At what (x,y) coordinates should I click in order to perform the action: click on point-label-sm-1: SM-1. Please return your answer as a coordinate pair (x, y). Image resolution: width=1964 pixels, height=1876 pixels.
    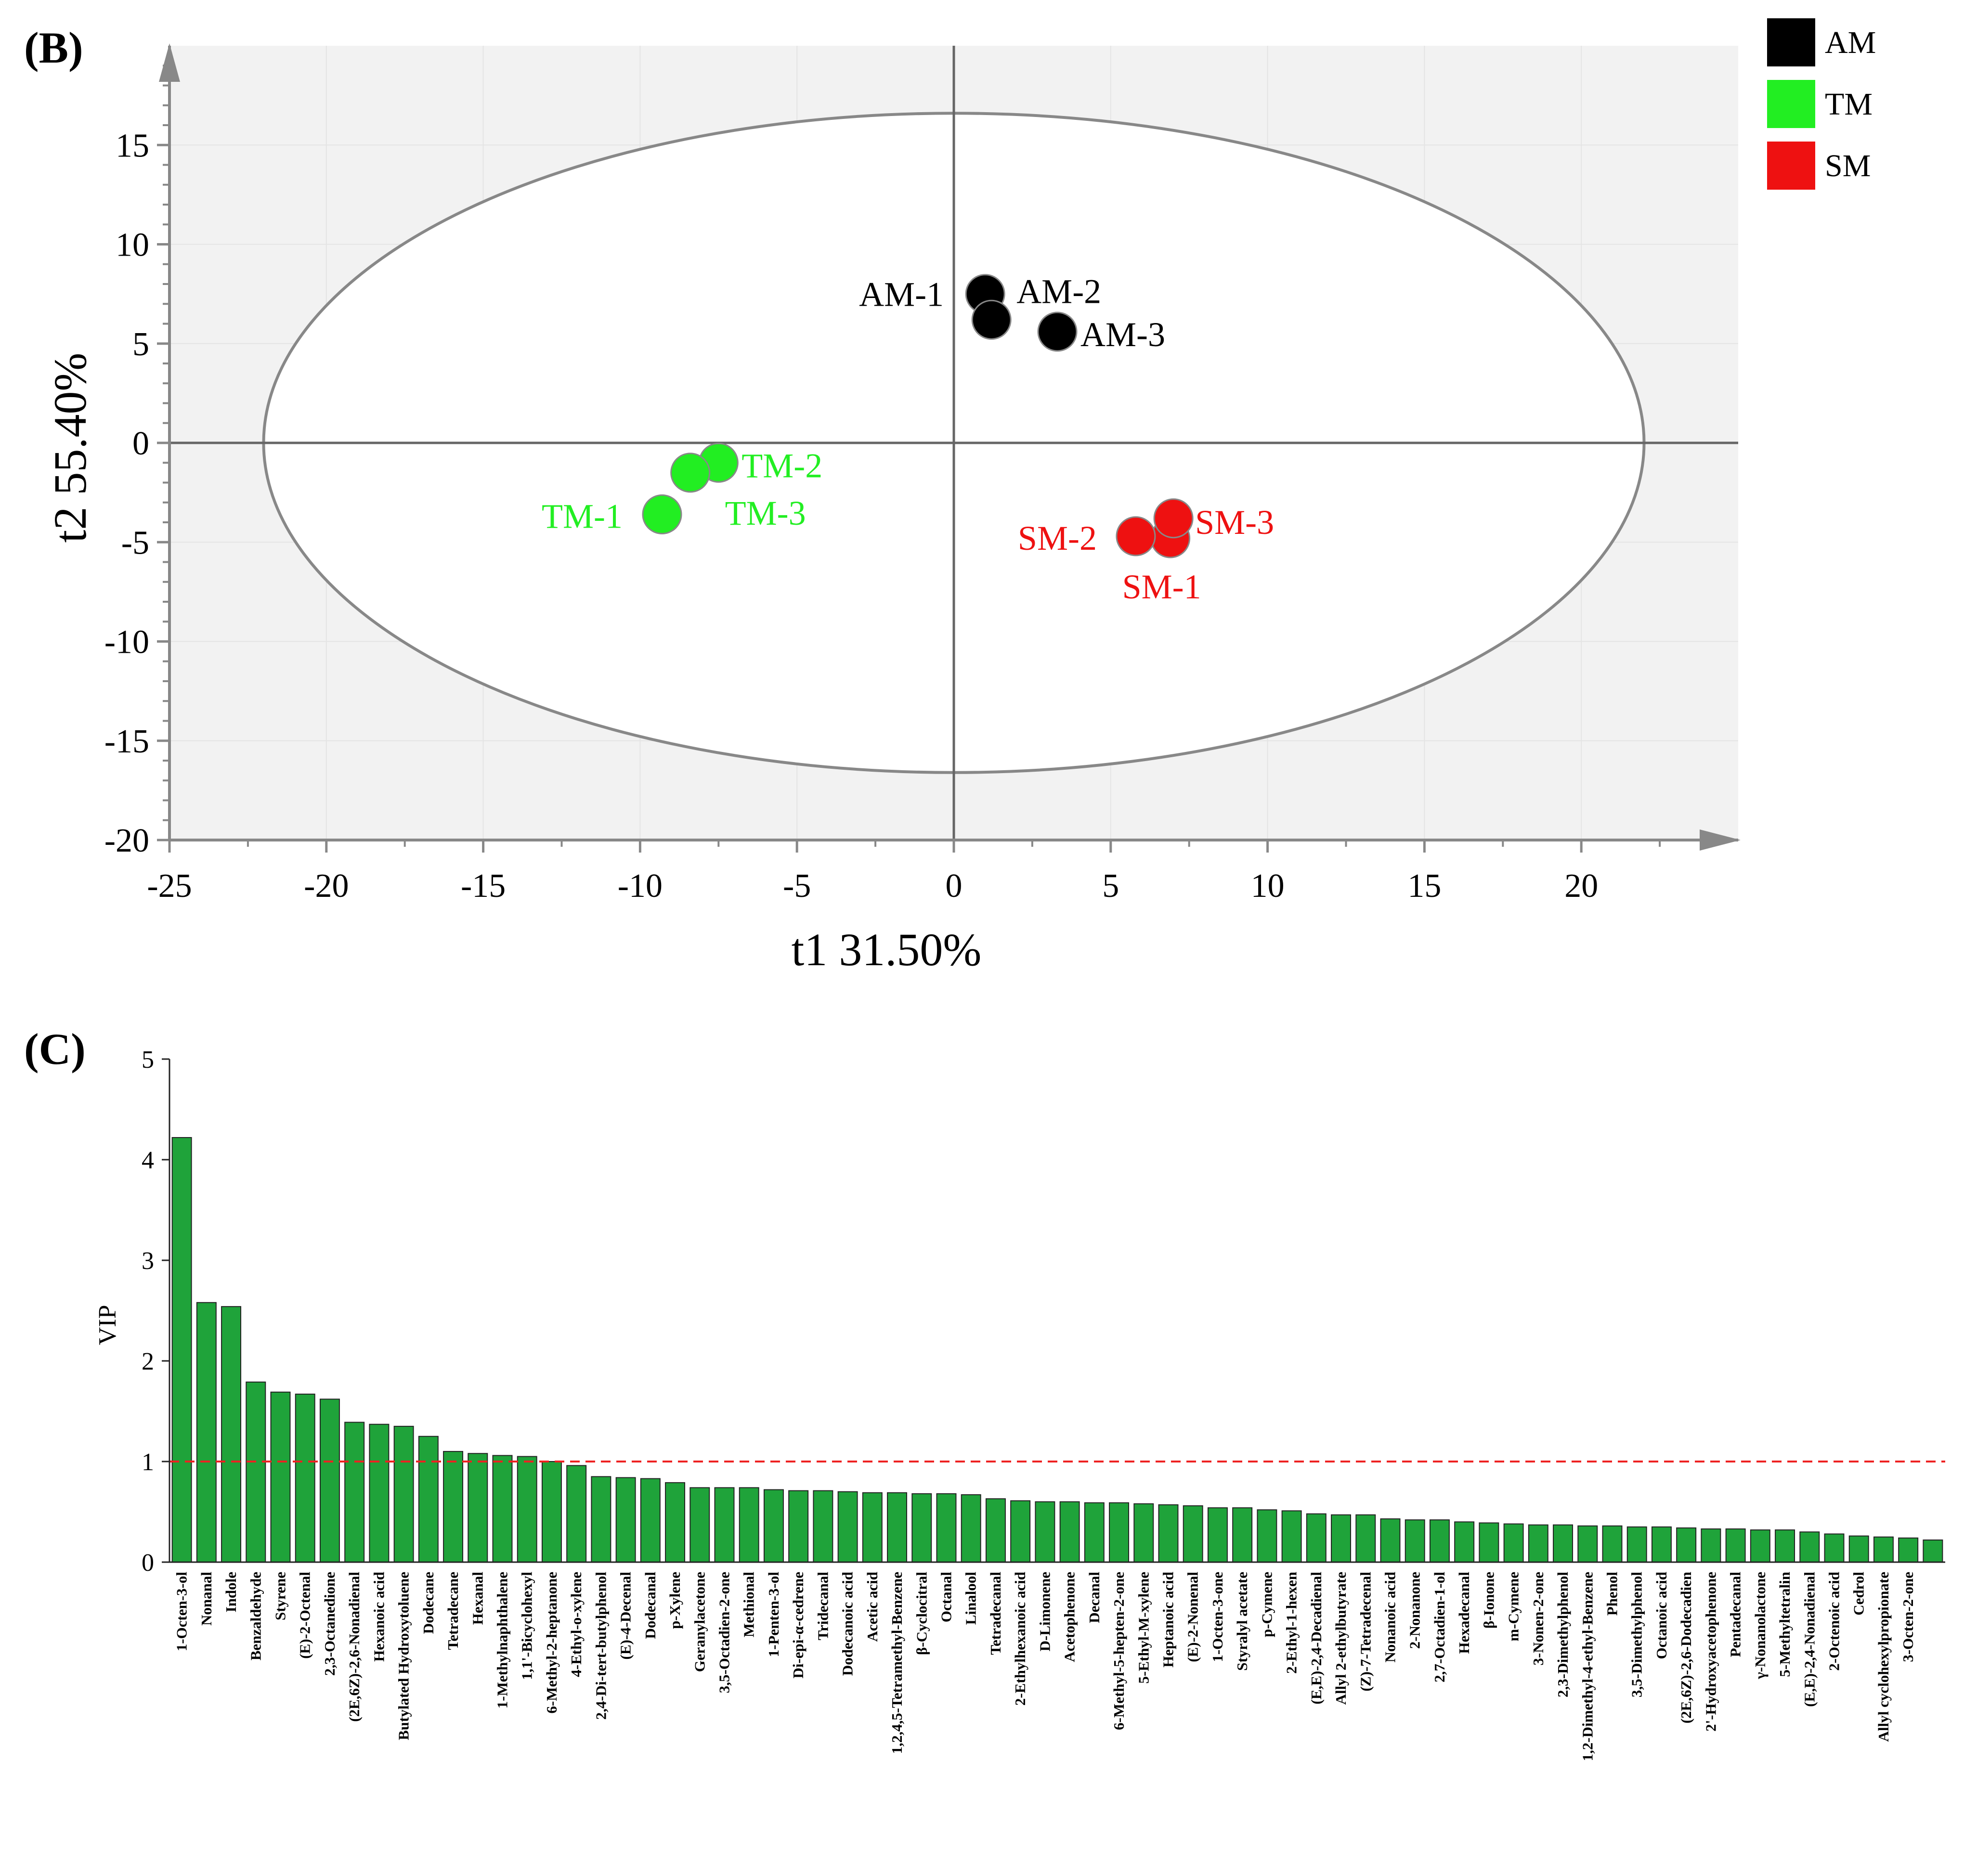
    Looking at the image, I should click on (1161, 587).